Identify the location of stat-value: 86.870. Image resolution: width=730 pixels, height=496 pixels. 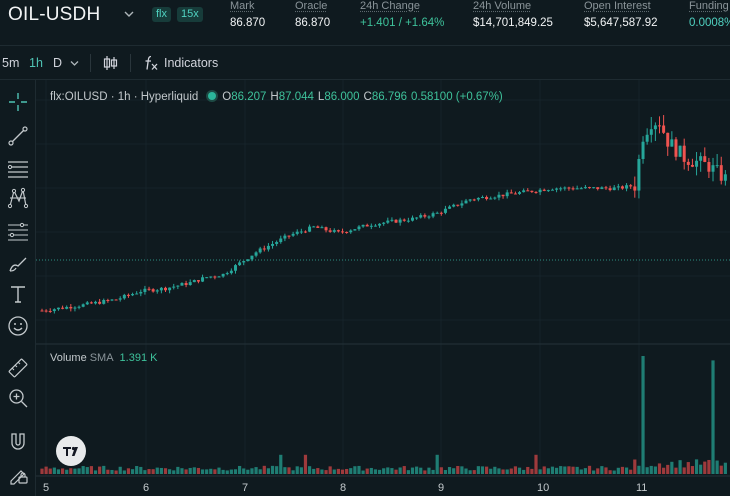
(248, 23).